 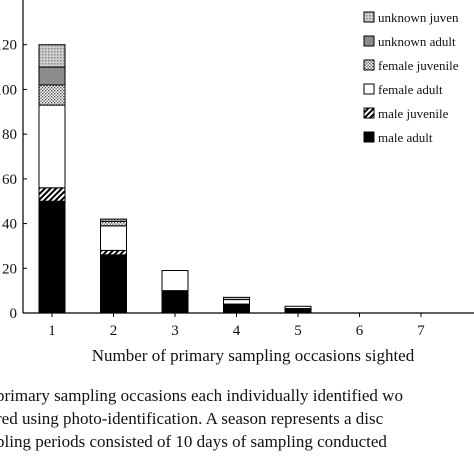 I want to click on legend-label: unknown adult, so click(x=417, y=41).